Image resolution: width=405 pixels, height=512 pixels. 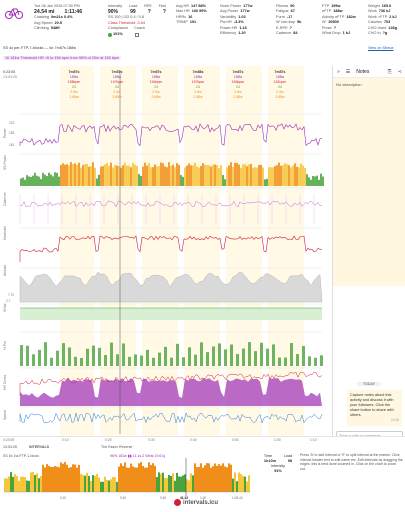 What do you see at coordinates (387, 22) in the screenshot?
I see `weight-stat-value: 703` at bounding box center [387, 22].